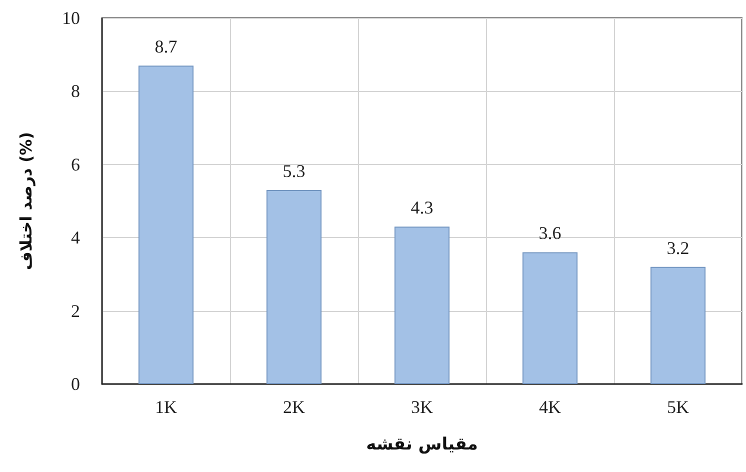  Describe the element at coordinates (550, 407) in the screenshot. I see `x-tick-label: 4K` at that location.